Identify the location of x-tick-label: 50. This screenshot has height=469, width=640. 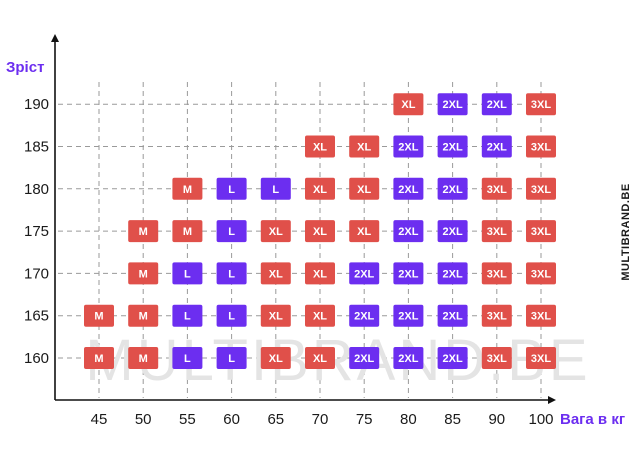
(143, 419).